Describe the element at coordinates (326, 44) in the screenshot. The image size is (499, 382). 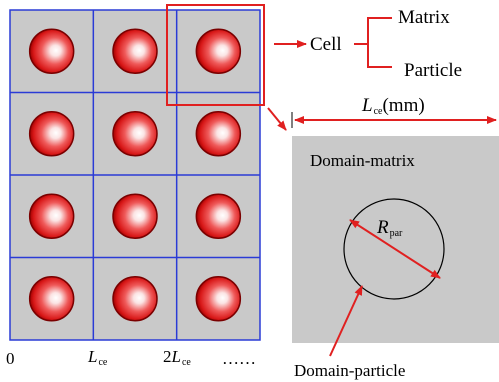
I see `cell-label: Cell` at that location.